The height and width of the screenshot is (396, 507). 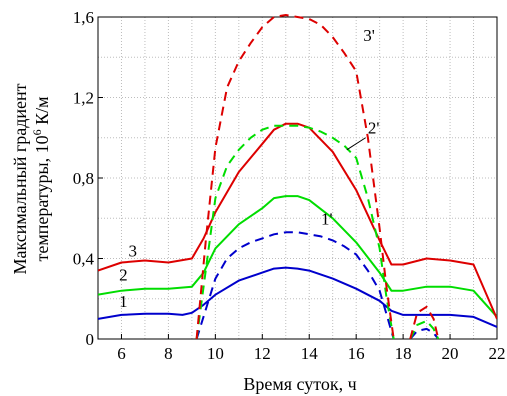 What do you see at coordinates (90, 339) in the screenshot?
I see `y-tick-label: 0` at bounding box center [90, 339].